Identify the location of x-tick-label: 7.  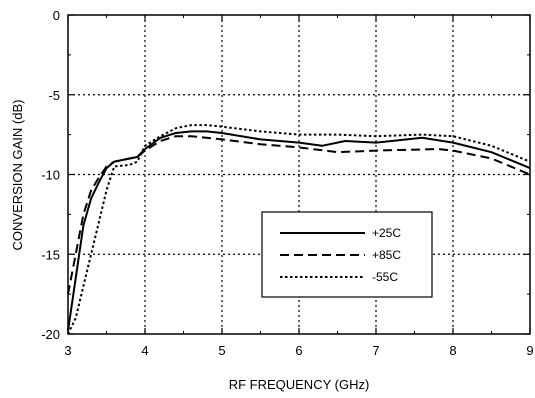
(375, 350).